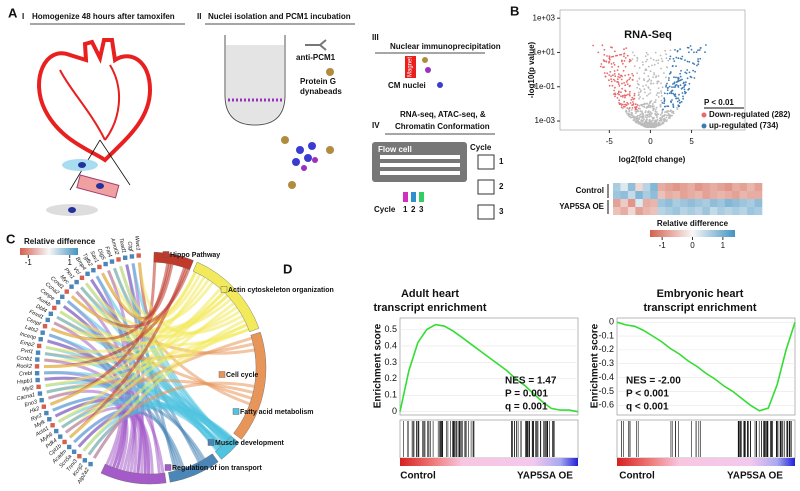  What do you see at coordinates (281, 290) in the screenshot?
I see `category-label: Actin cytoskeleton organization` at bounding box center [281, 290].